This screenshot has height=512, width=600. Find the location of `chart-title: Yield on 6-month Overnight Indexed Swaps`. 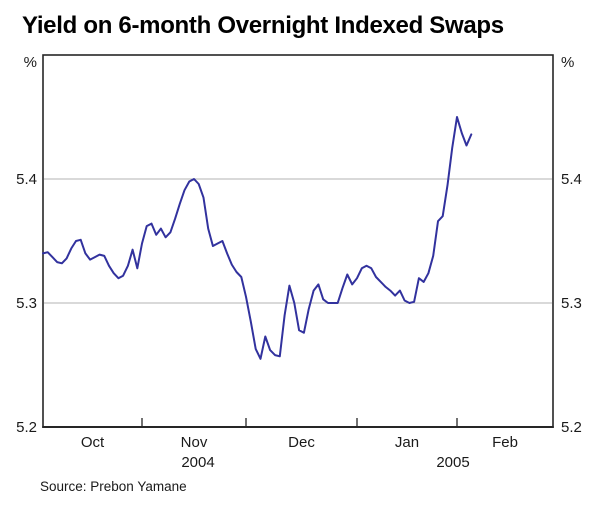

chart-title: Yield on 6-month Overnight Indexed Swaps is located at coordinates (263, 25).